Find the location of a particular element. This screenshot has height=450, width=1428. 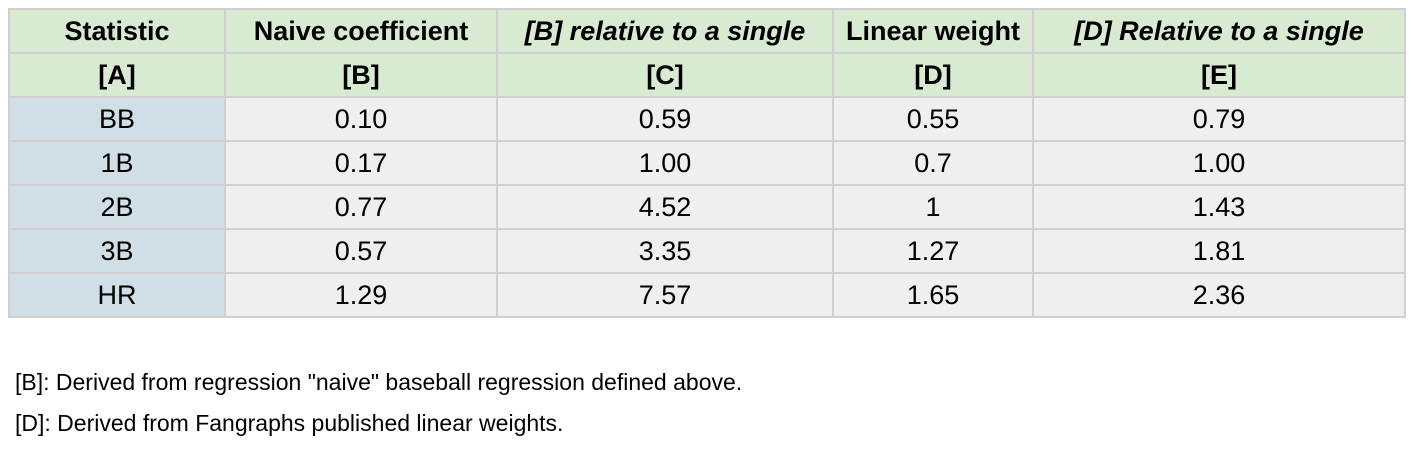

table-cell: 0.79 is located at coordinates (1219, 119).